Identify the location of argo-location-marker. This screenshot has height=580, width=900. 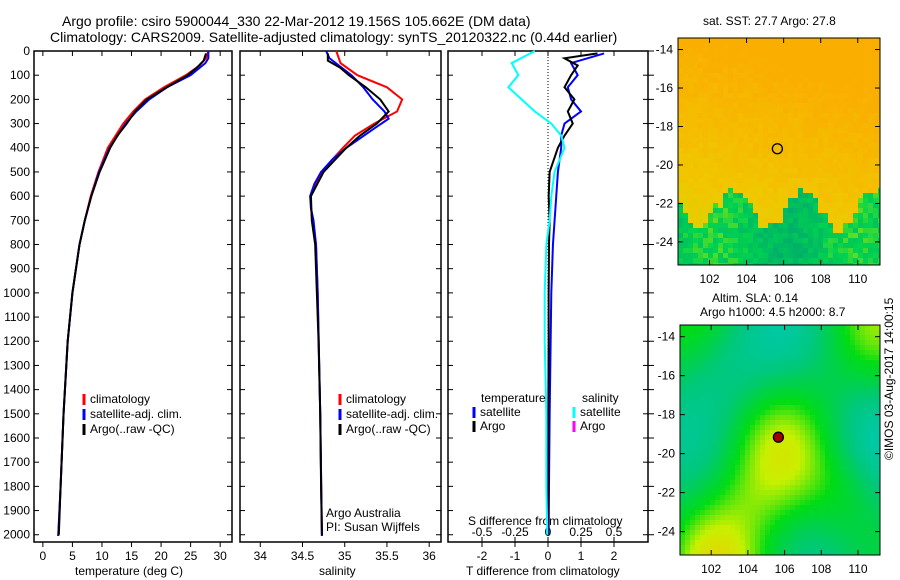
(777, 149).